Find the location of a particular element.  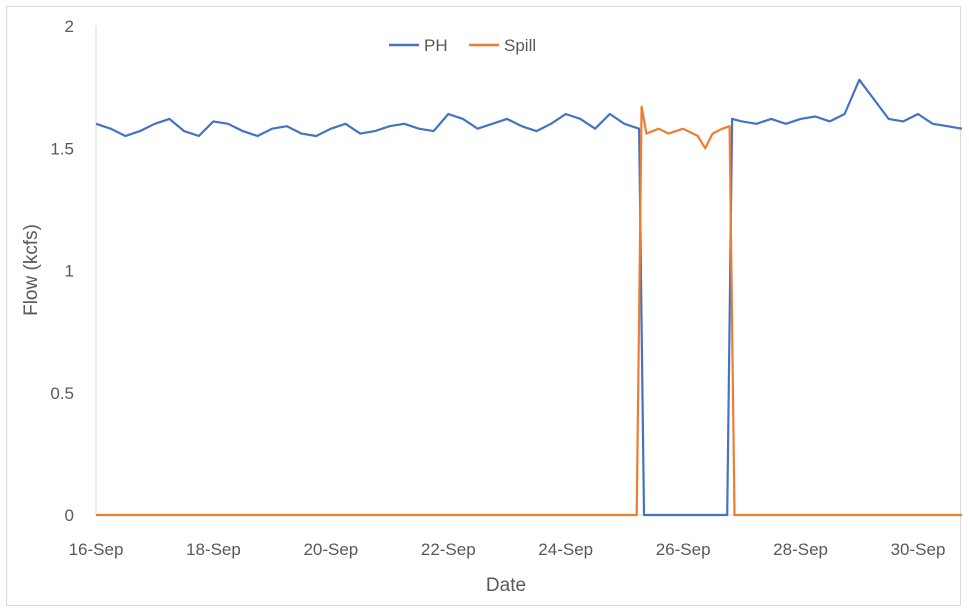

y-tick-label: 1 is located at coordinates (69, 271).